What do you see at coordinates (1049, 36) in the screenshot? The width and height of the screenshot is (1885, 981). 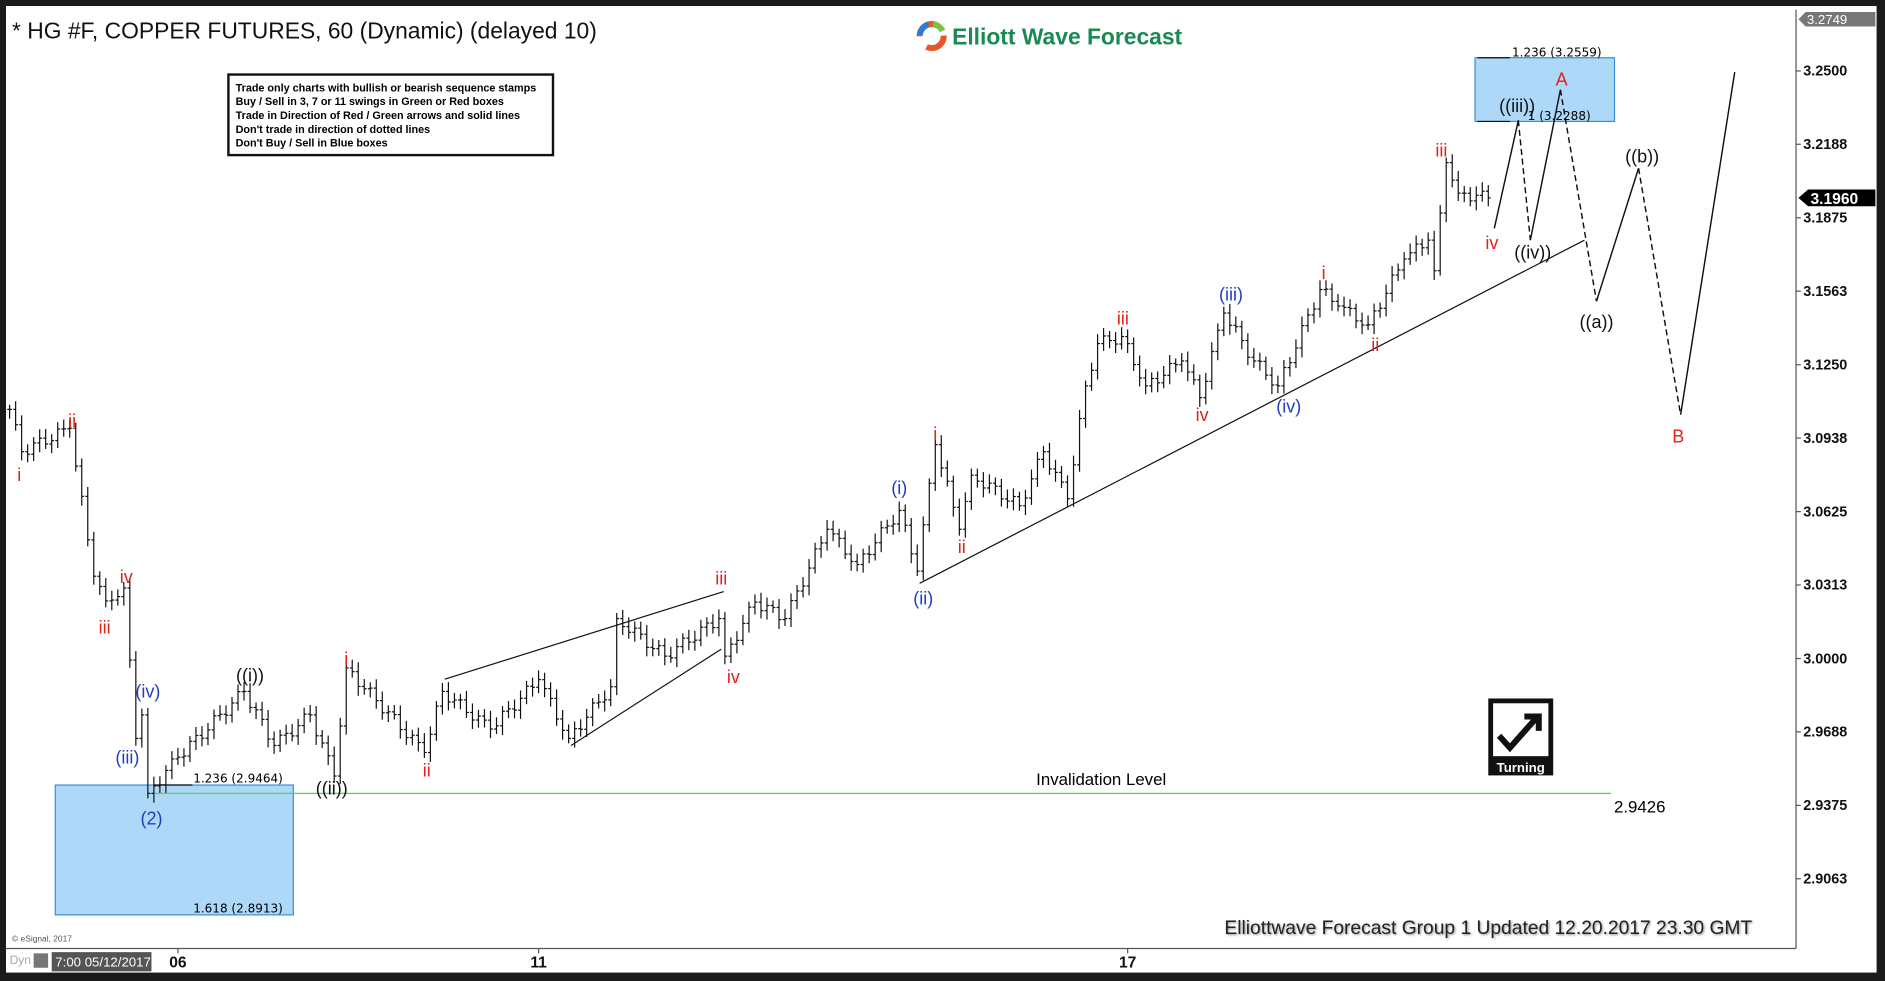 I see `brand-logo: Elliott Wave Forecast` at bounding box center [1049, 36].